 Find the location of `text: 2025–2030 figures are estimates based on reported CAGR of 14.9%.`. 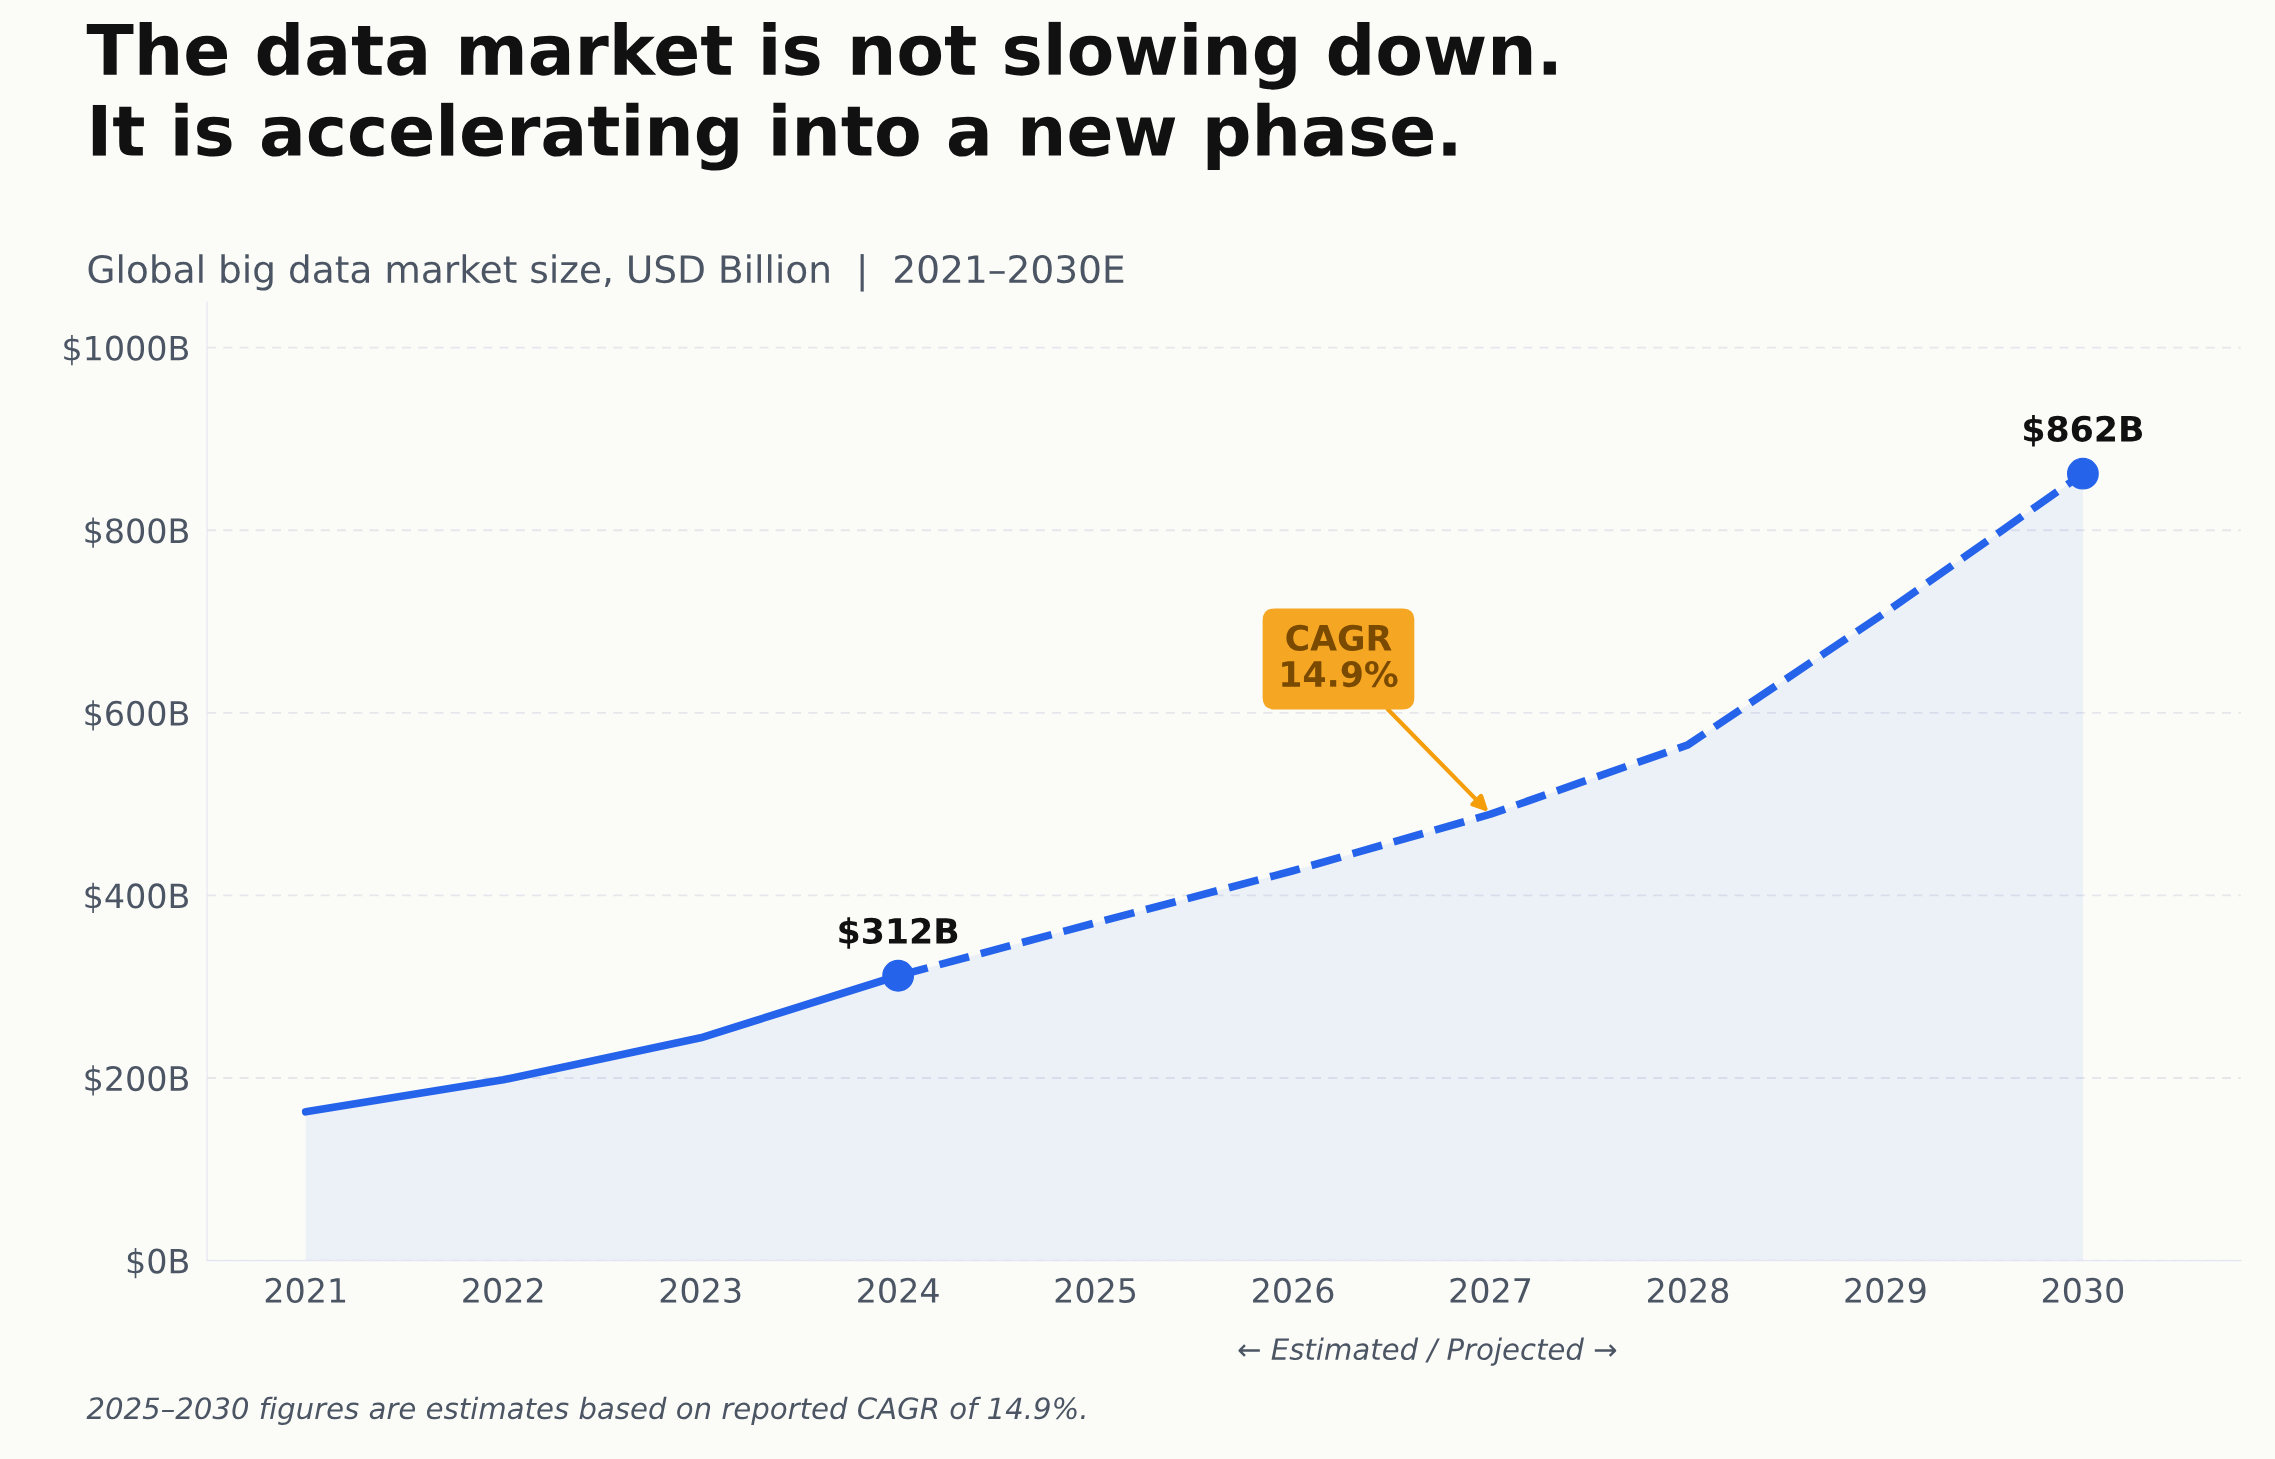

text: 2025–2030 figures are estimates based on reported CAGR of 14.9%. is located at coordinates (585, 1410).